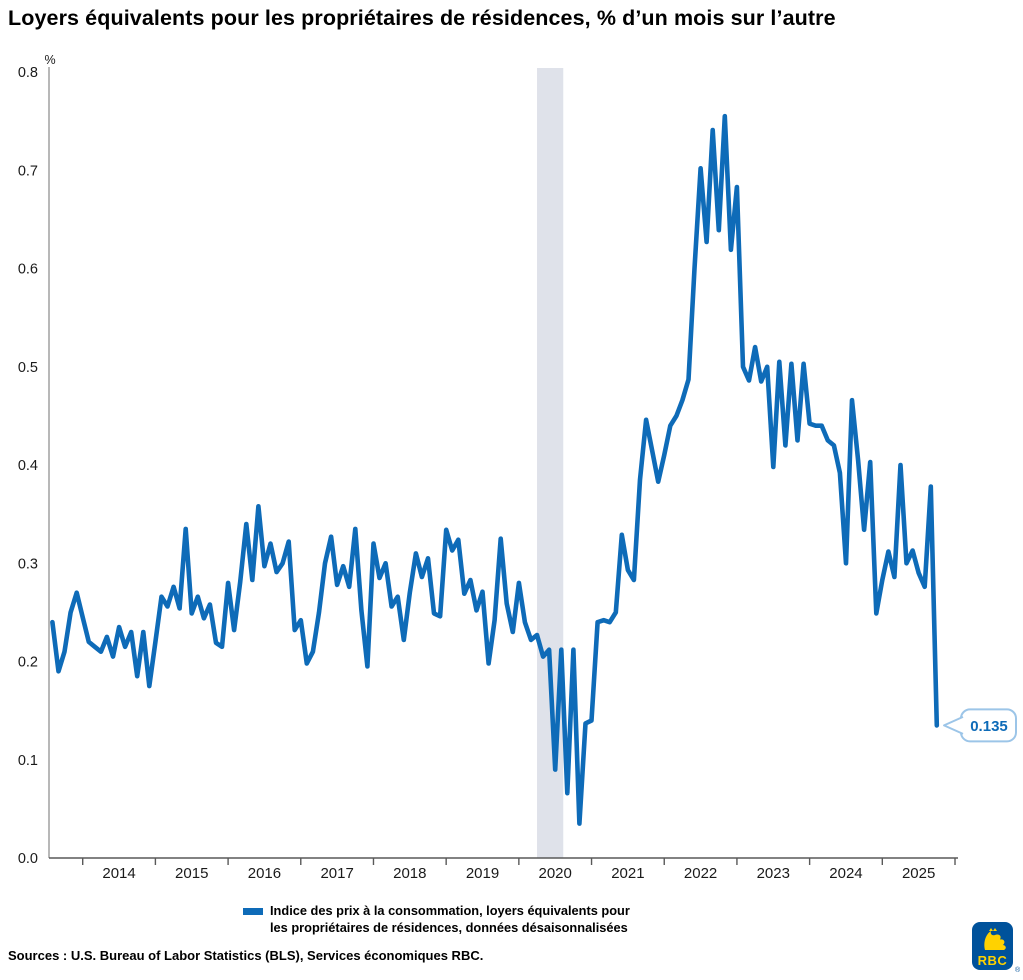 This screenshot has width=1023, height=980. What do you see at coordinates (49, 60) in the screenshot?
I see `y-axis-unit: %` at bounding box center [49, 60].